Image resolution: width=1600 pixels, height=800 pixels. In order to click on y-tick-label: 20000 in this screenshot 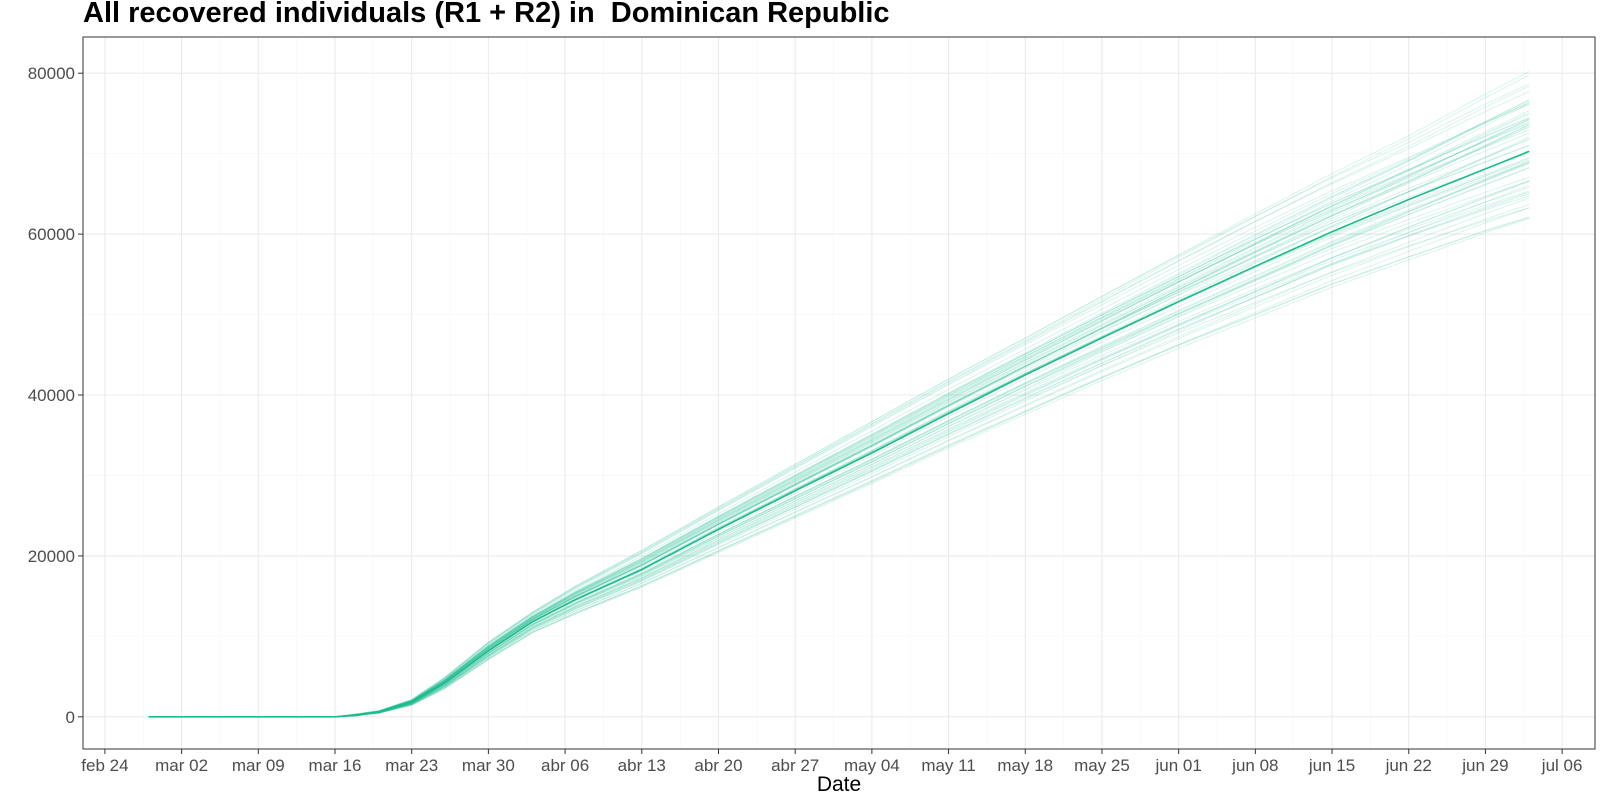, I will do `click(51, 556)`.